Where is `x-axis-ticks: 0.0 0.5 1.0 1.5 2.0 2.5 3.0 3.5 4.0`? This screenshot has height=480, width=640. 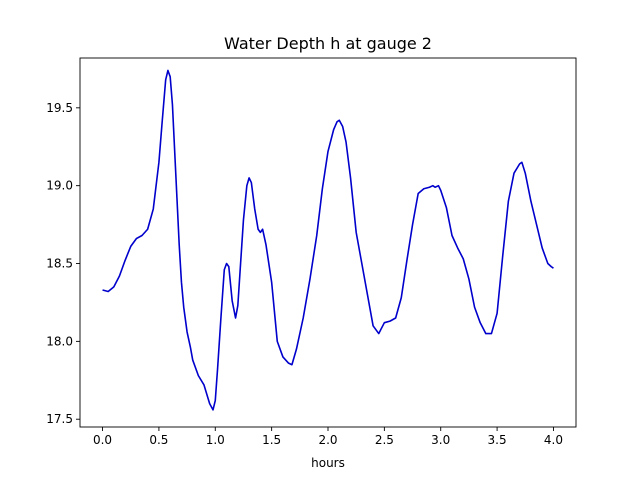 x-axis-ticks: 0.0 0.5 1.0 1.5 2.0 2.5 3.0 3.5 4.0 is located at coordinates (328, 437).